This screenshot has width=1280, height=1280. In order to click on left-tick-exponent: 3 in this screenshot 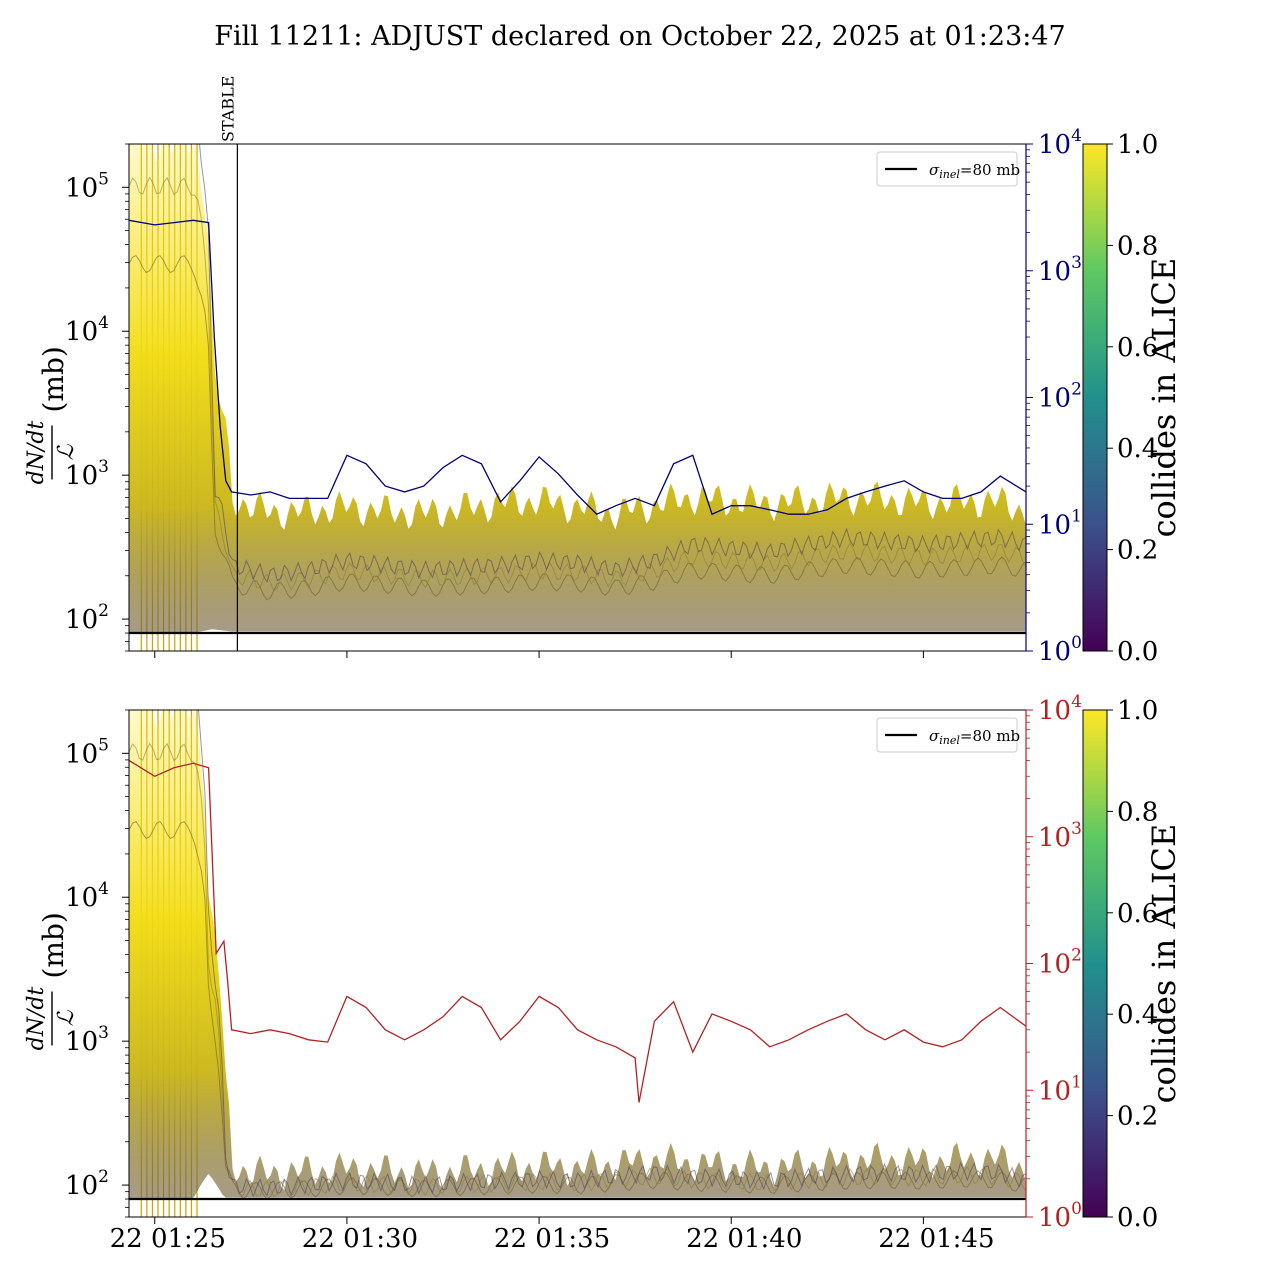, I will do `click(103, 1033)`.